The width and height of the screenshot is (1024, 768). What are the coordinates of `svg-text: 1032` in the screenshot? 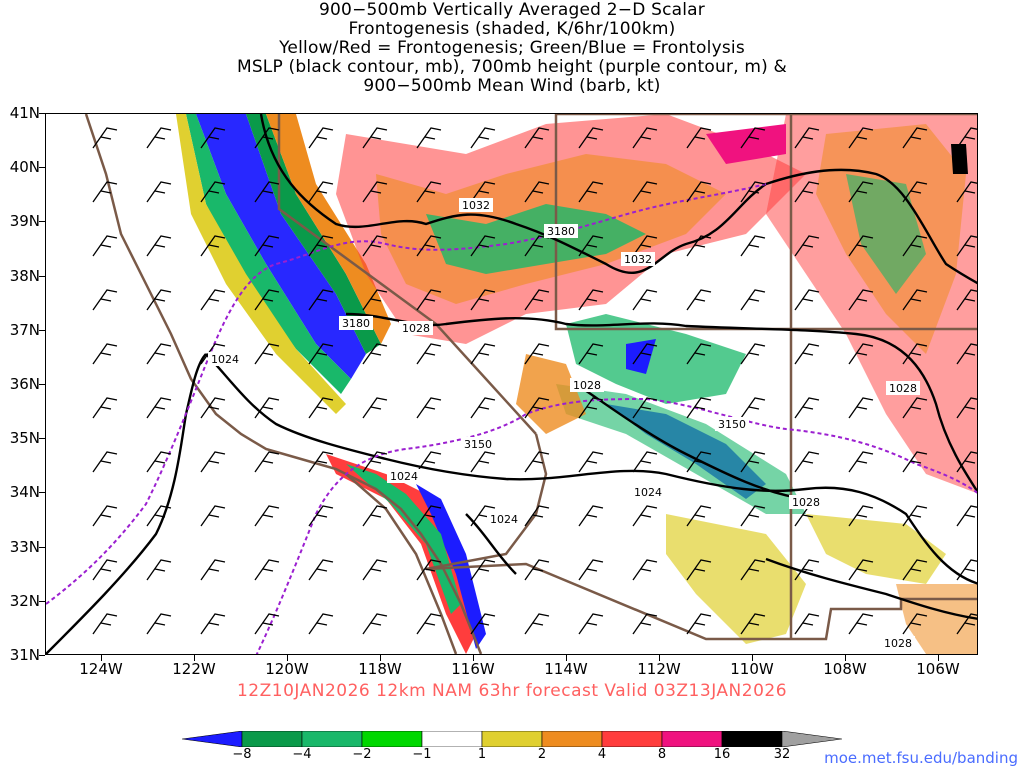 It's located at (476, 205).